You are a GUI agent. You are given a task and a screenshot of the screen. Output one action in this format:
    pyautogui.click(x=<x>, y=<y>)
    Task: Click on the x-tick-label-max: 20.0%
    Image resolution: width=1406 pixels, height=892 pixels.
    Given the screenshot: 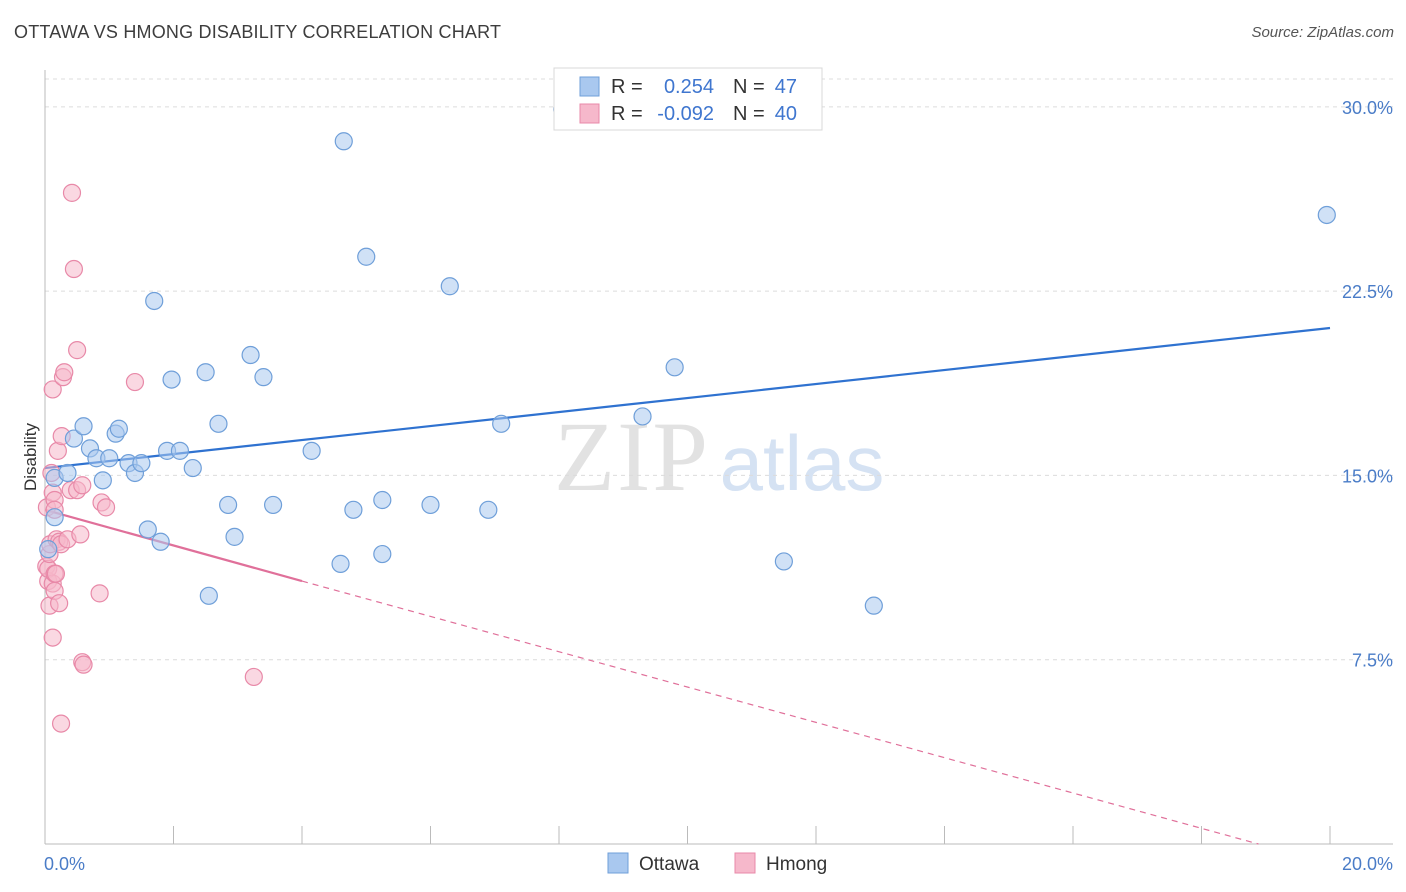 What is the action you would take?
    pyautogui.click(x=1367, y=864)
    